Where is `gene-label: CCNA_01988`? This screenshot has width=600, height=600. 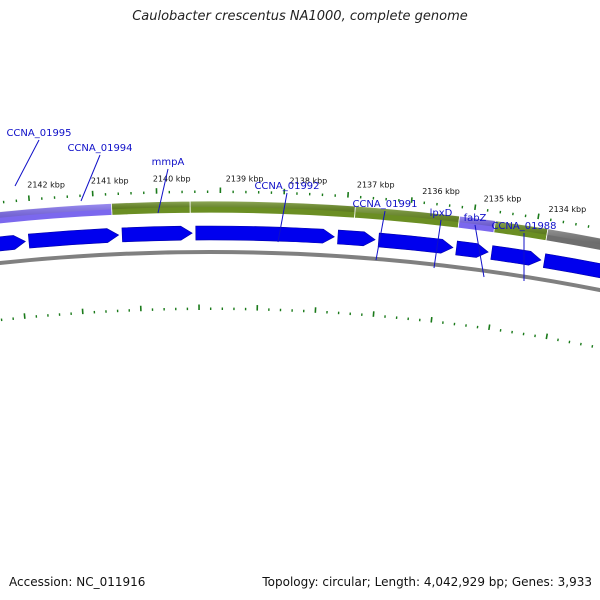 gene-label: CCNA_01988 is located at coordinates (523, 226).